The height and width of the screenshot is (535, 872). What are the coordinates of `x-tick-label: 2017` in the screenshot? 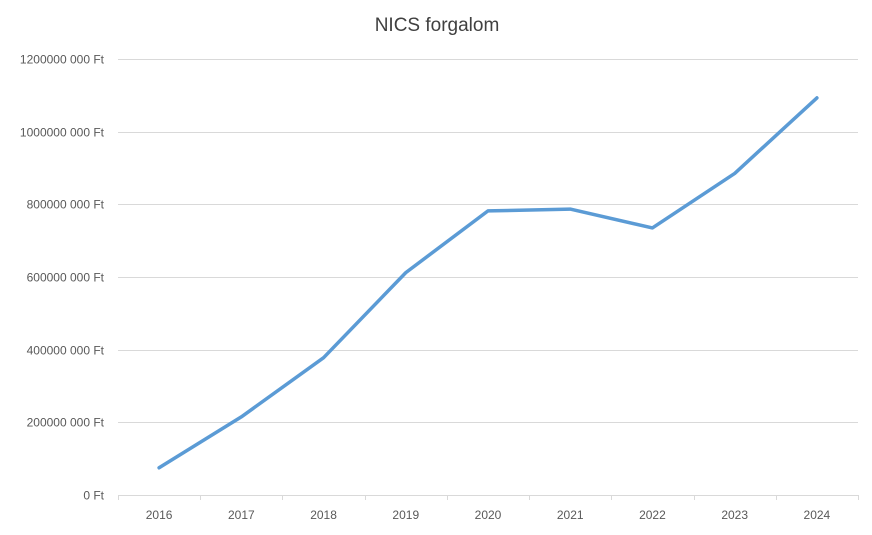 It's located at (241, 515).